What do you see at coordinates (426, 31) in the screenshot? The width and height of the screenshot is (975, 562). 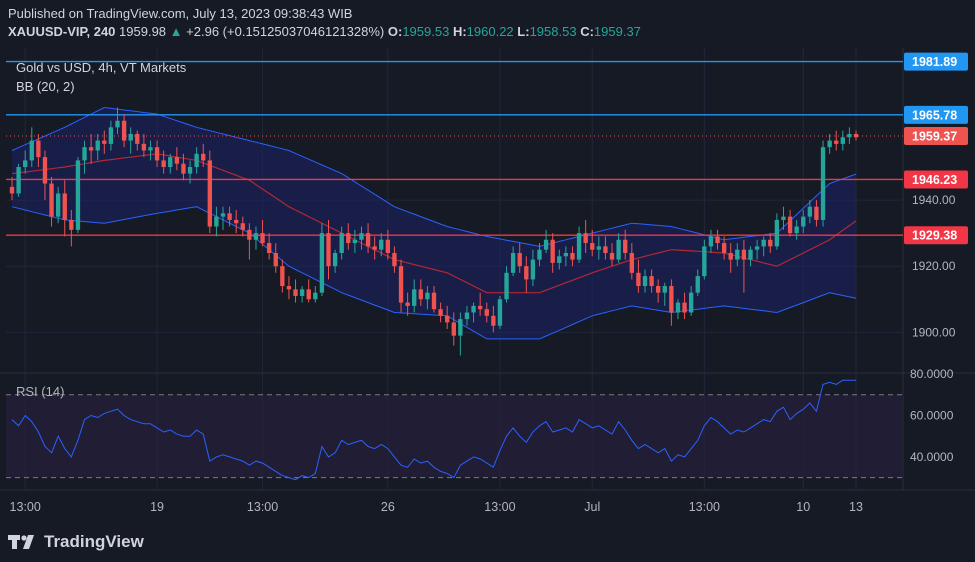 I see `open-value: 1959.53` at bounding box center [426, 31].